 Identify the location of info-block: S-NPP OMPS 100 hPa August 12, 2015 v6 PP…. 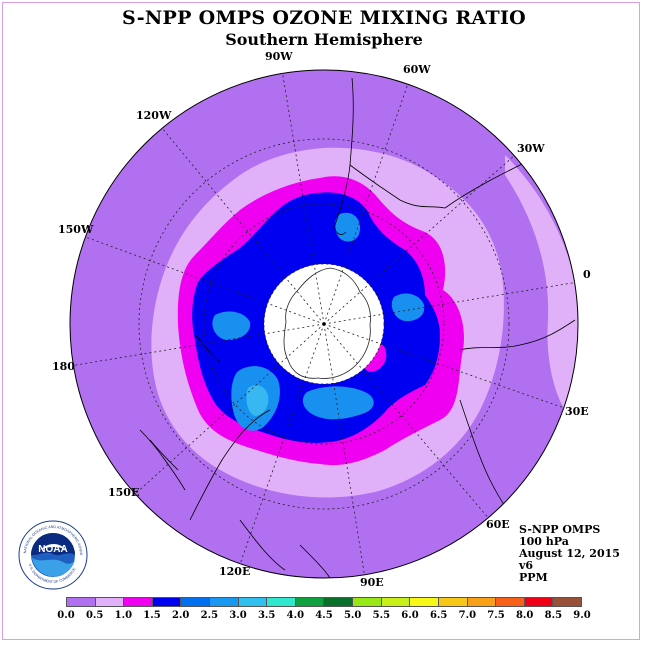
(569, 554).